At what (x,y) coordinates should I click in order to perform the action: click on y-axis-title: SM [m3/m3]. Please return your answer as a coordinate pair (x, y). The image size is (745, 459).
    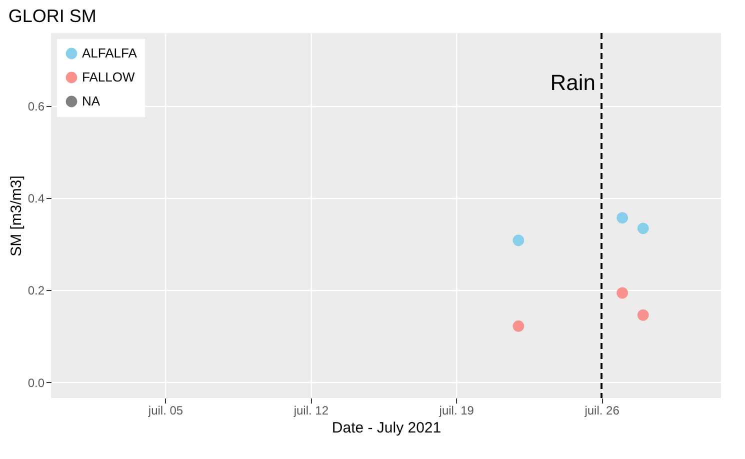
    Looking at the image, I should click on (16, 216).